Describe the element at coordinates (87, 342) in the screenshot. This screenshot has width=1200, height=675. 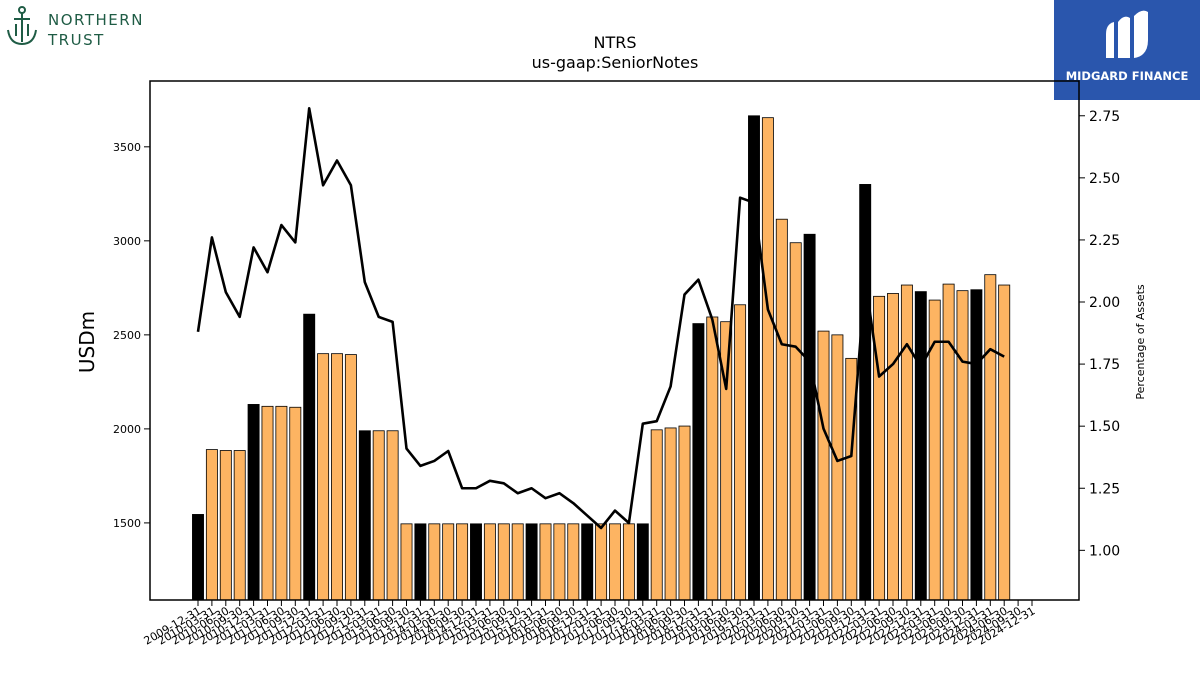
I see `y-axis-label: USDm` at that location.